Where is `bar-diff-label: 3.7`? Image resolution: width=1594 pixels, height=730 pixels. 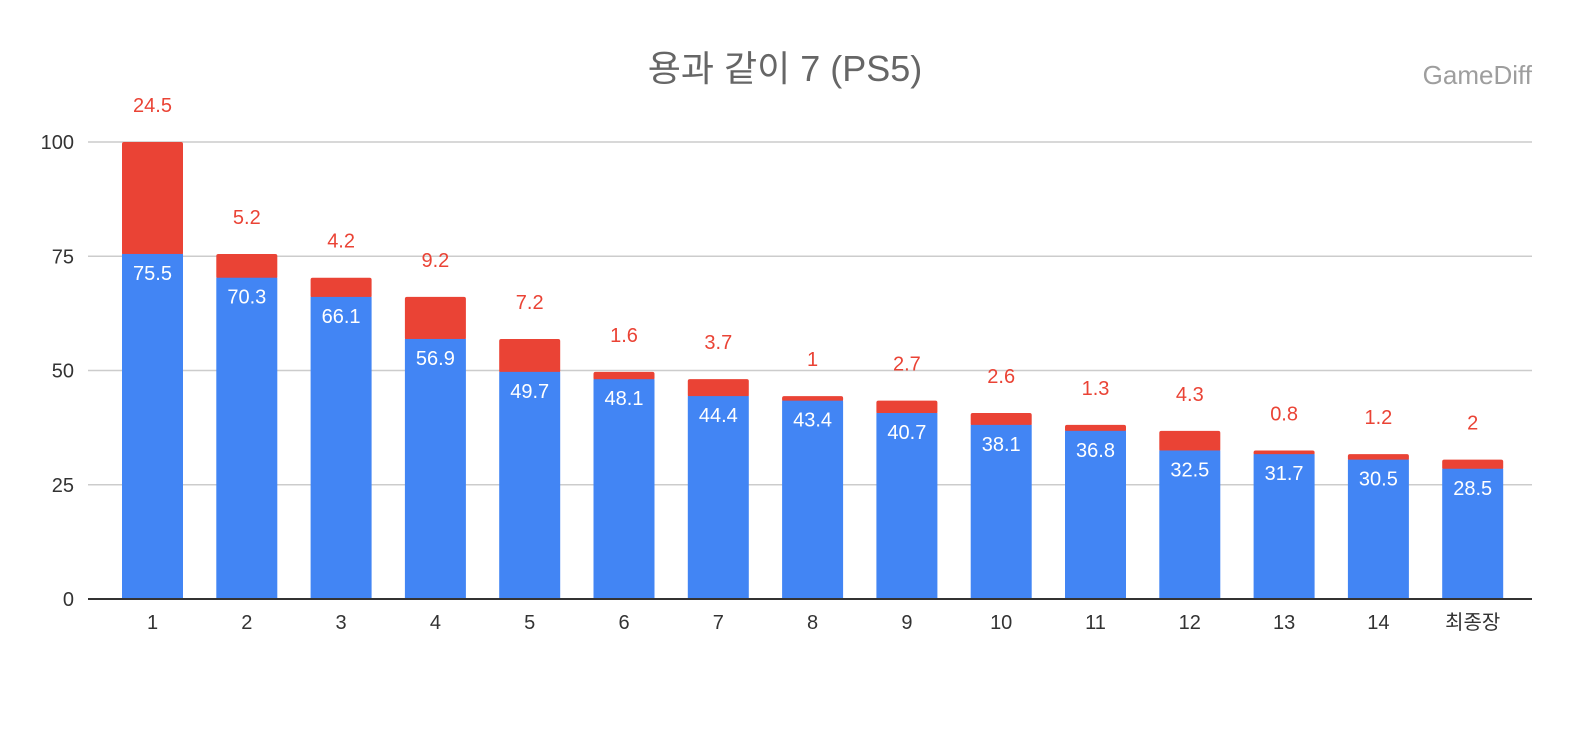
bar-diff-label: 3.7 is located at coordinates (718, 343).